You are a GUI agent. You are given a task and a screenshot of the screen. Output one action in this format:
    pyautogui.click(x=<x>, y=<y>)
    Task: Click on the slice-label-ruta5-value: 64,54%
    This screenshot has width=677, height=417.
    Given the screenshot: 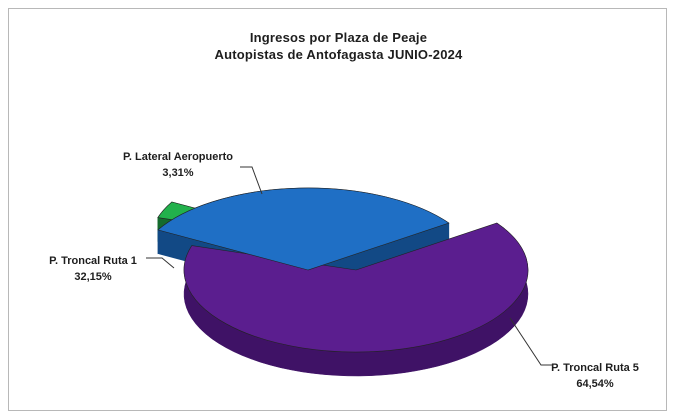 What is the action you would take?
    pyautogui.click(x=595, y=384)
    